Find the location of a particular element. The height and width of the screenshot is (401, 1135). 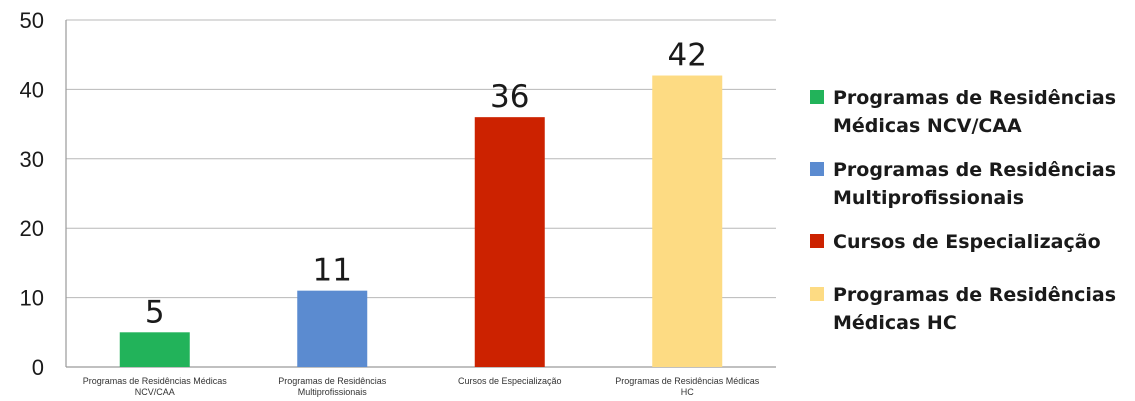

x-tick-label-line: NCV/CAA is located at coordinates (155, 392).